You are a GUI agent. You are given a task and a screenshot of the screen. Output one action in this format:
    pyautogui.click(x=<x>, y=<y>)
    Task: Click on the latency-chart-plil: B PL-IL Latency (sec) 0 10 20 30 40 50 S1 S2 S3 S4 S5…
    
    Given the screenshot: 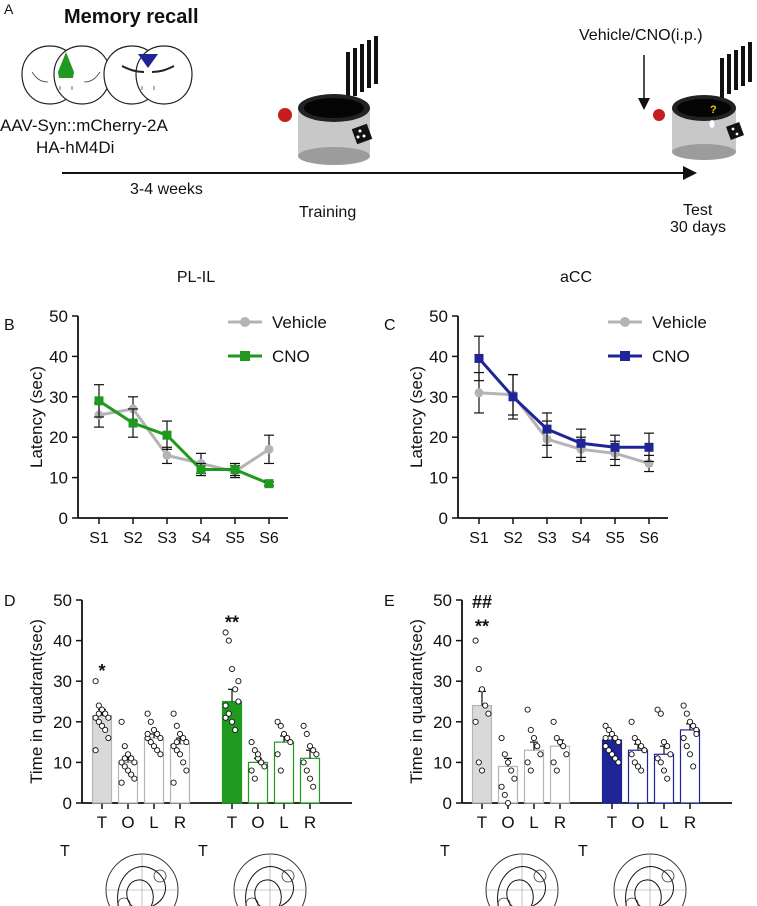 What is the action you would take?
    pyautogui.click(x=165, y=408)
    